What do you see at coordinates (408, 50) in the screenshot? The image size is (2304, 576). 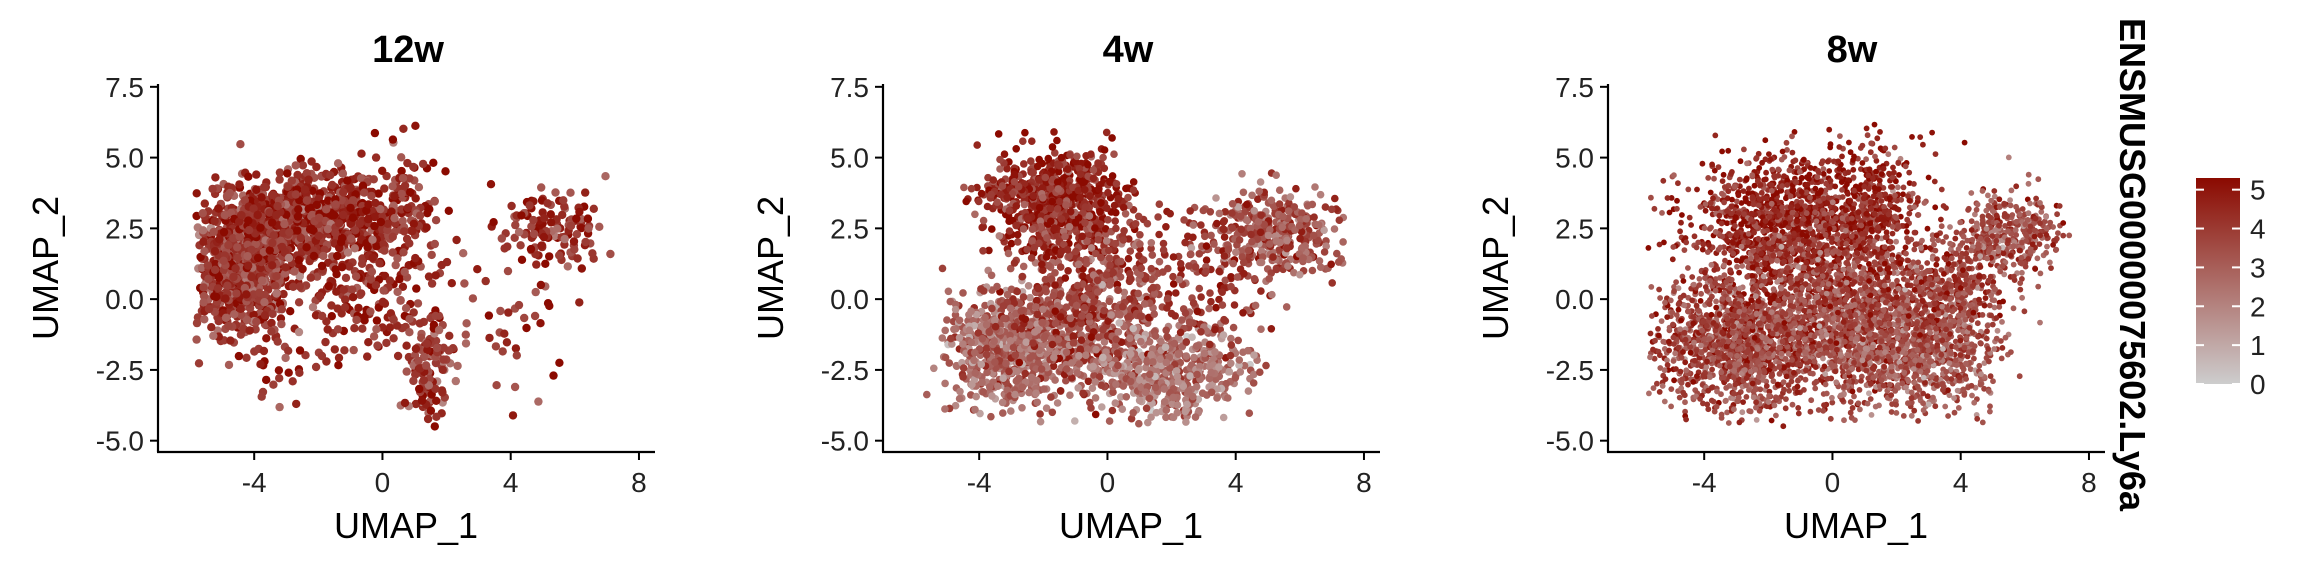 I see `panel-title: 12w` at bounding box center [408, 50].